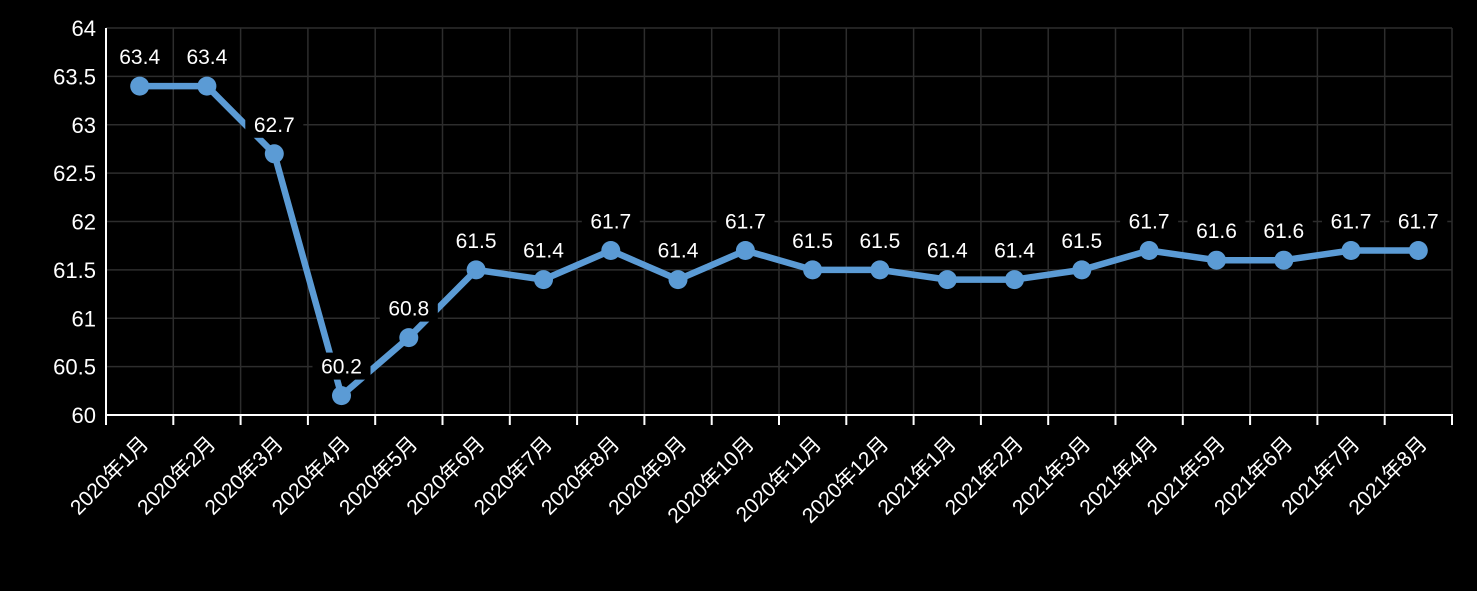 Image resolution: width=1477 pixels, height=591 pixels. I want to click on data-label: 62.7, so click(274, 125).